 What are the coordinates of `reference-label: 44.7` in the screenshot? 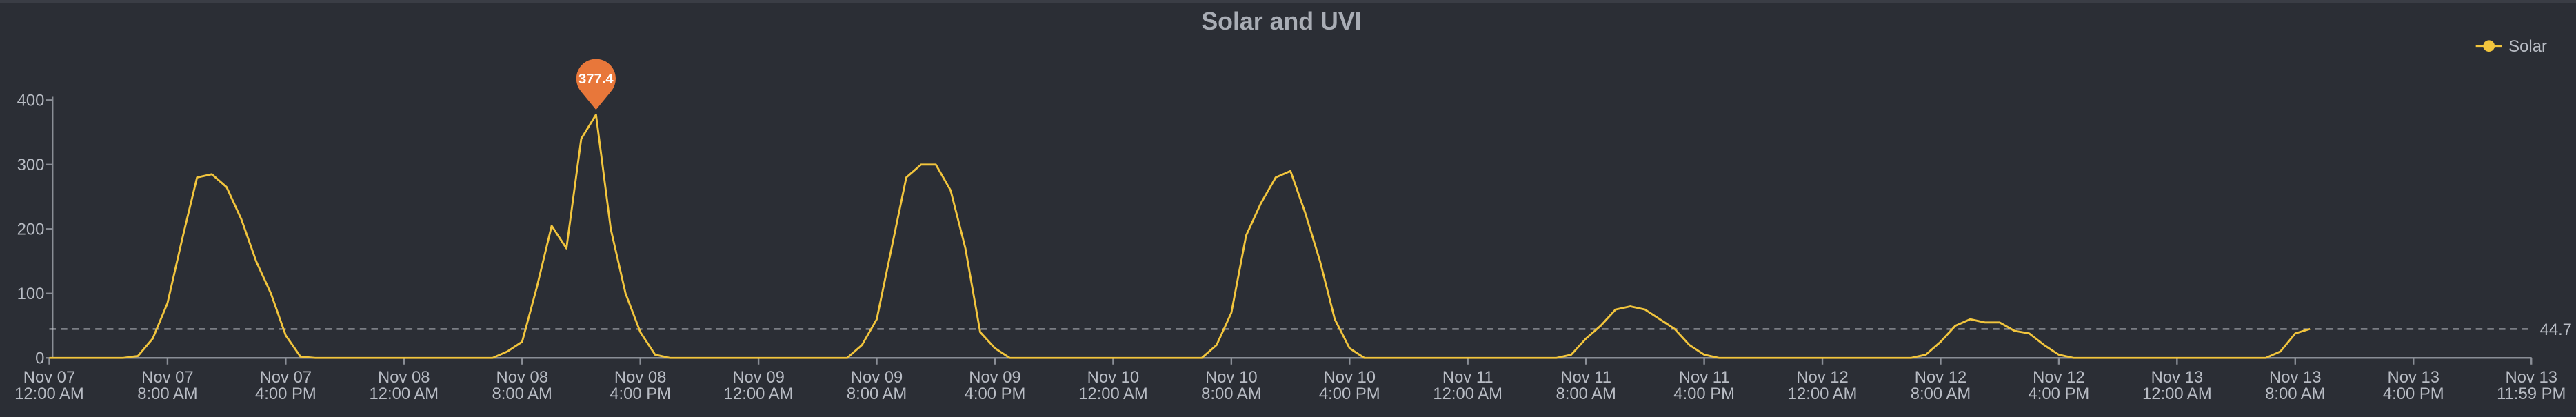 It's located at (2556, 330).